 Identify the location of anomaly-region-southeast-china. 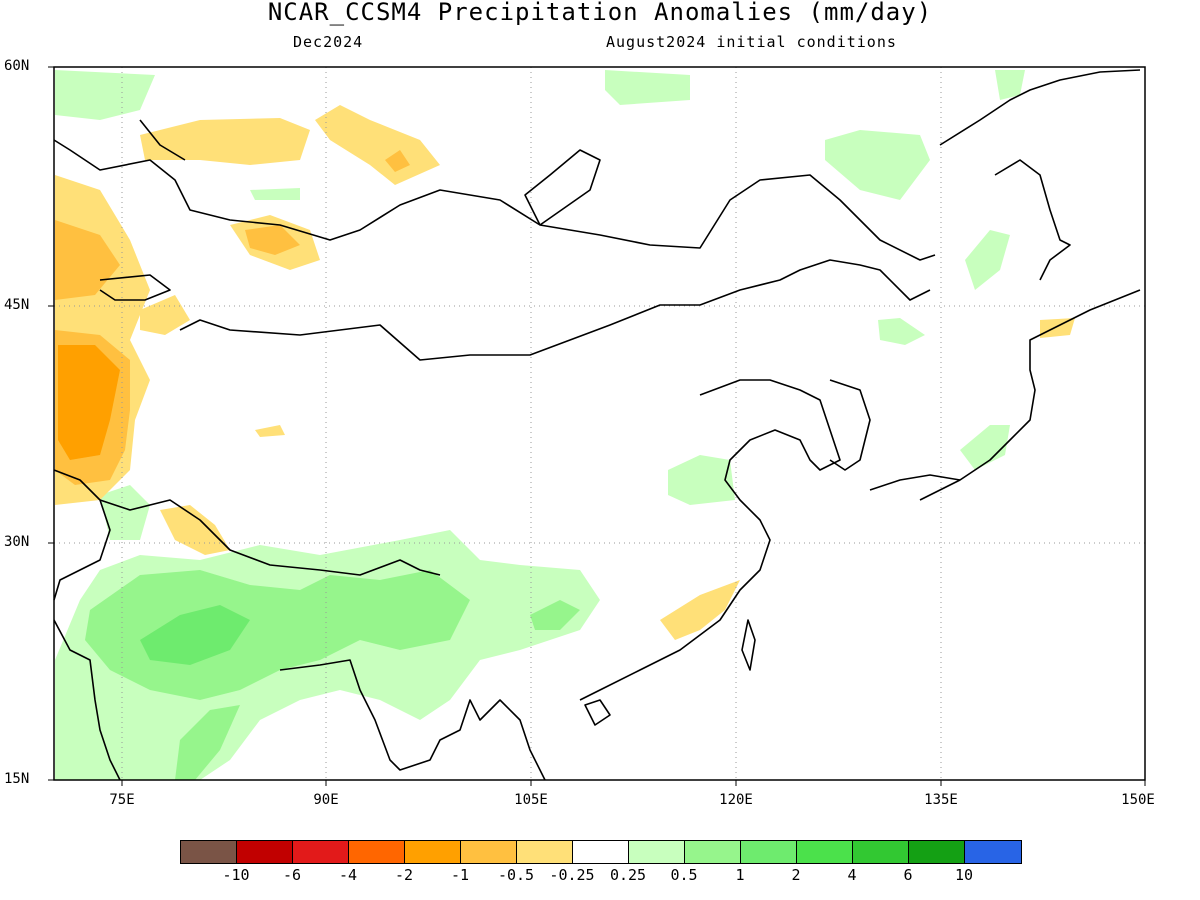
(700, 610).